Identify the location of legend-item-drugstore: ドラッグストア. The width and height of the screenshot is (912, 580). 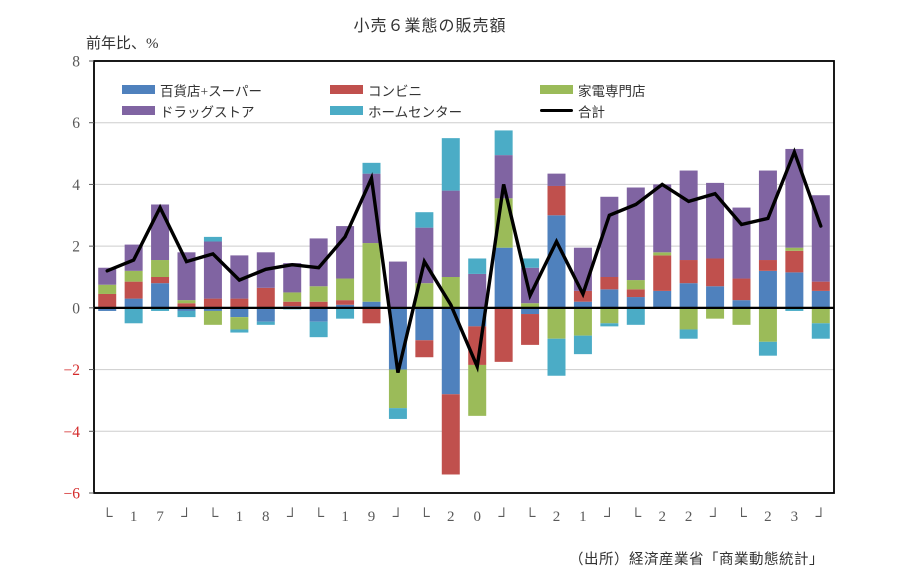
(226, 110).